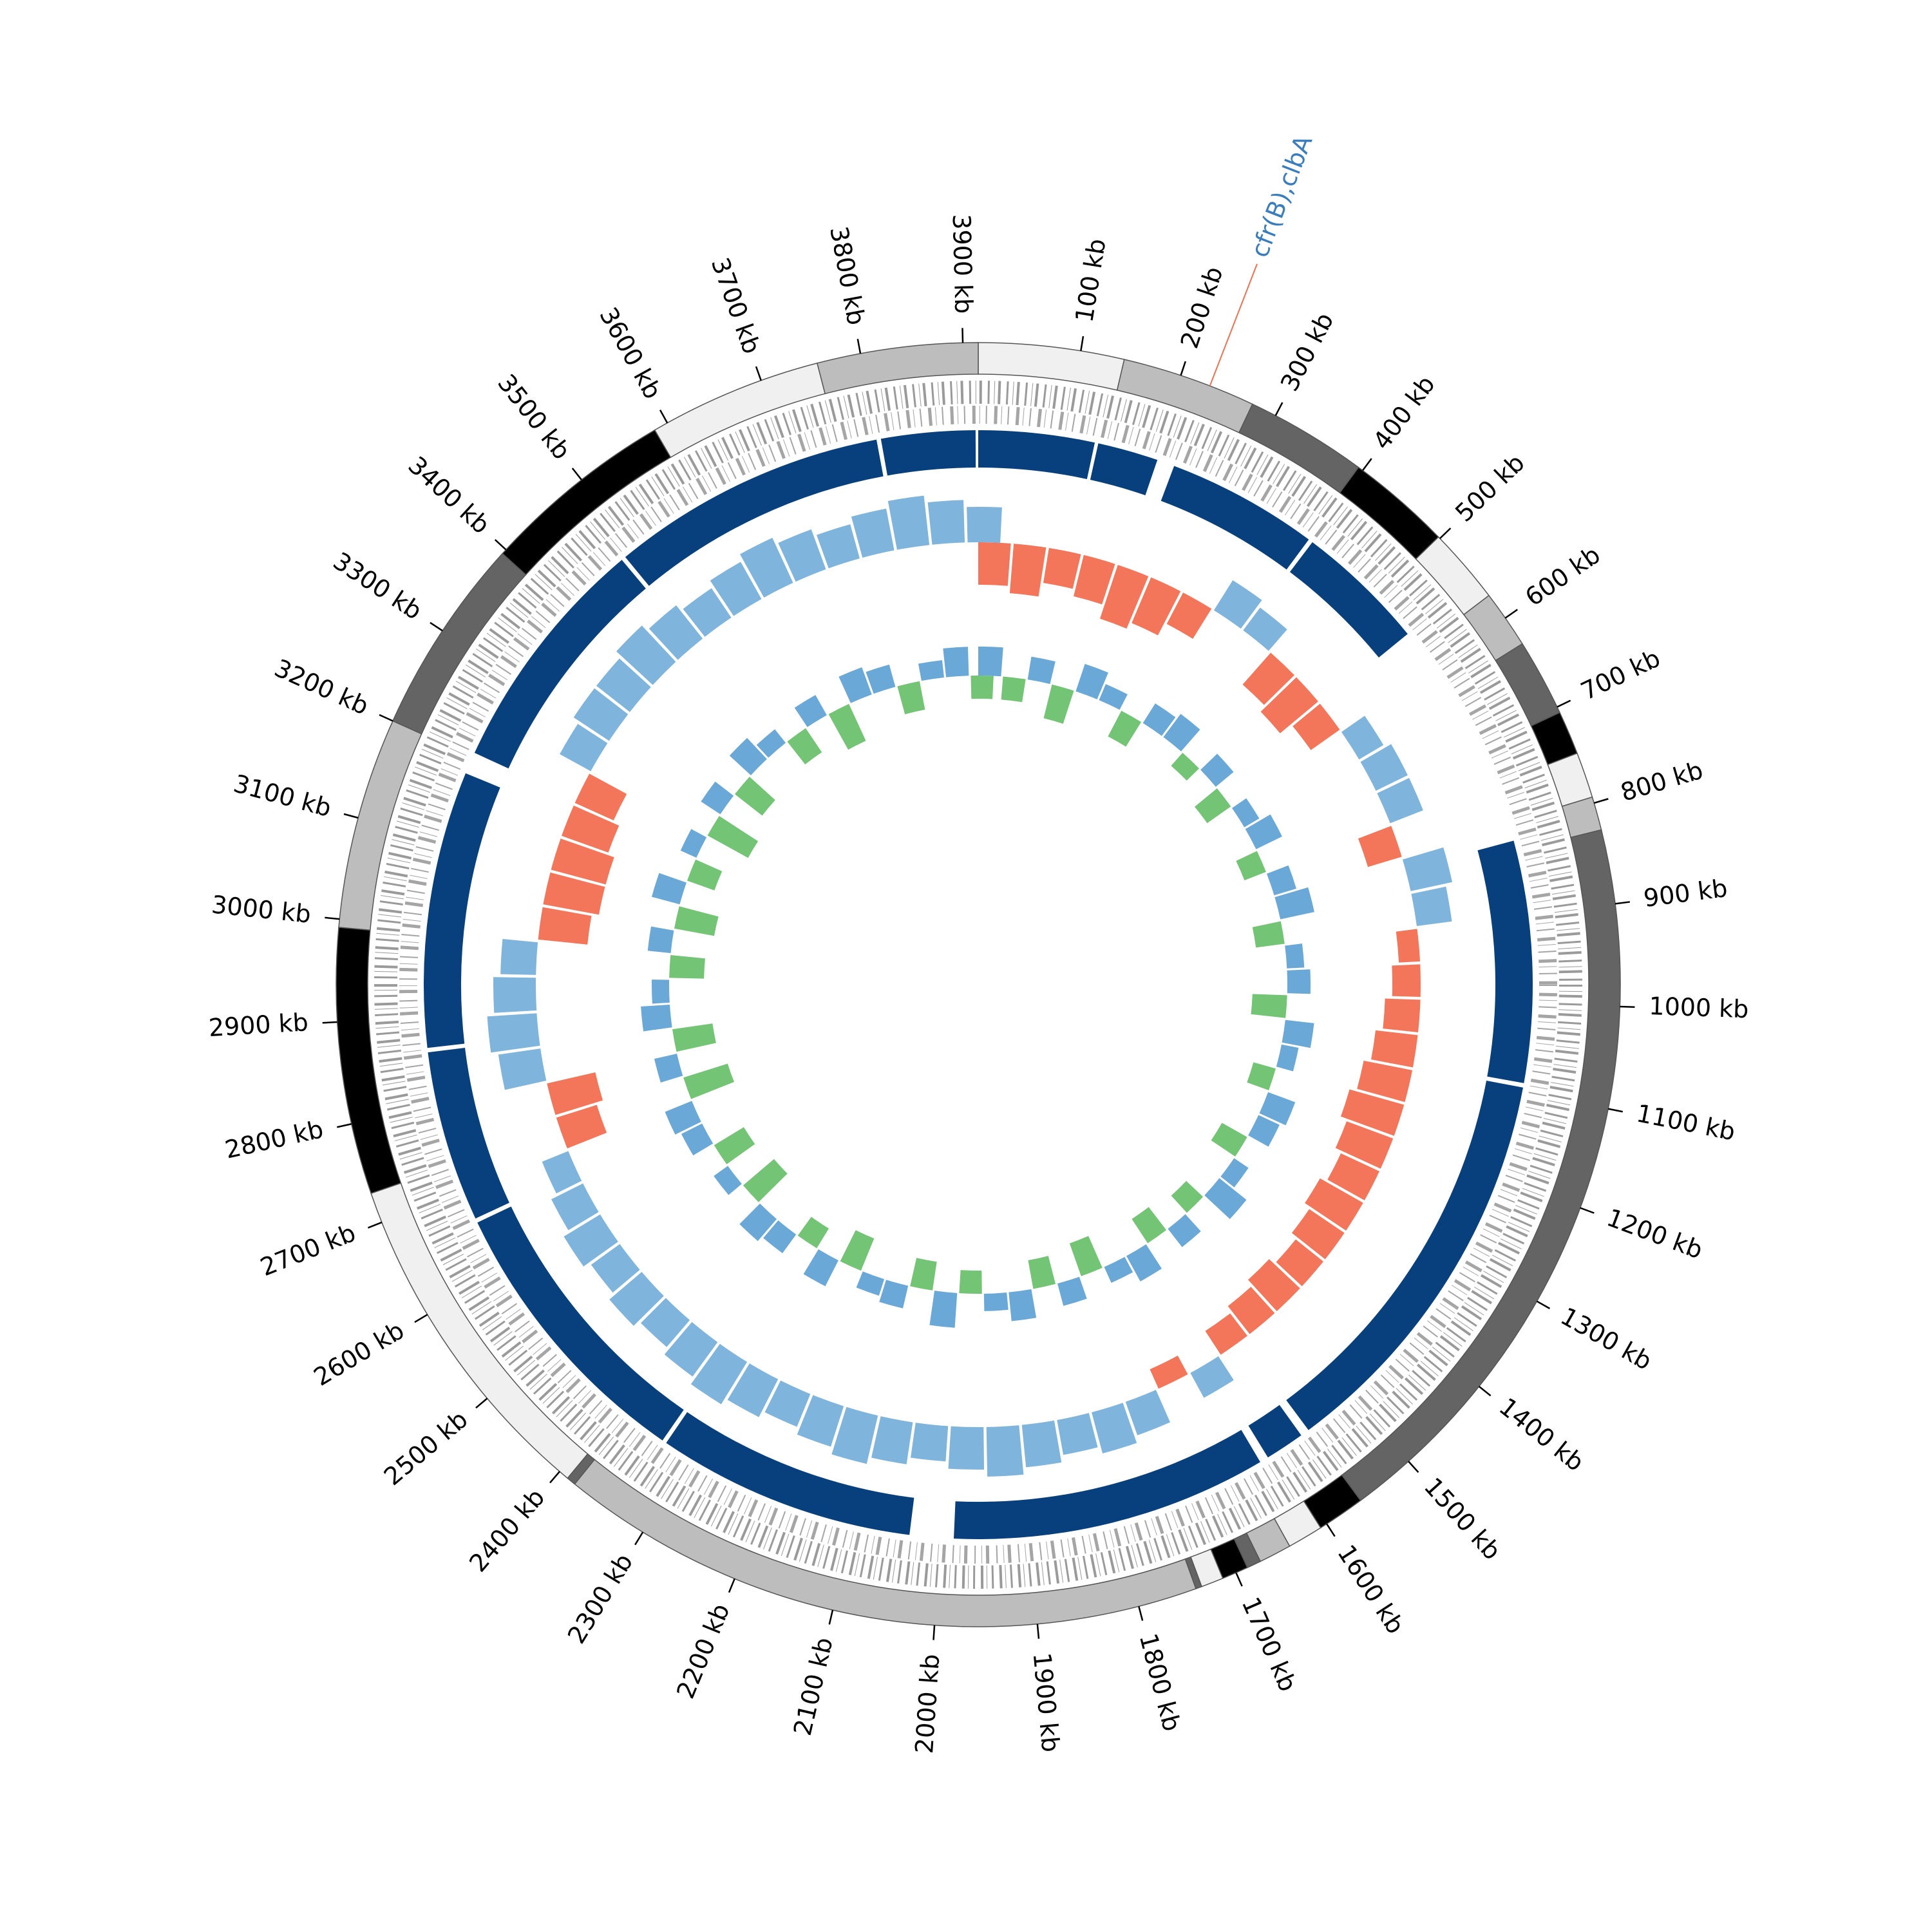  I want to click on tick-label: 3400 kb, so click(448, 495).